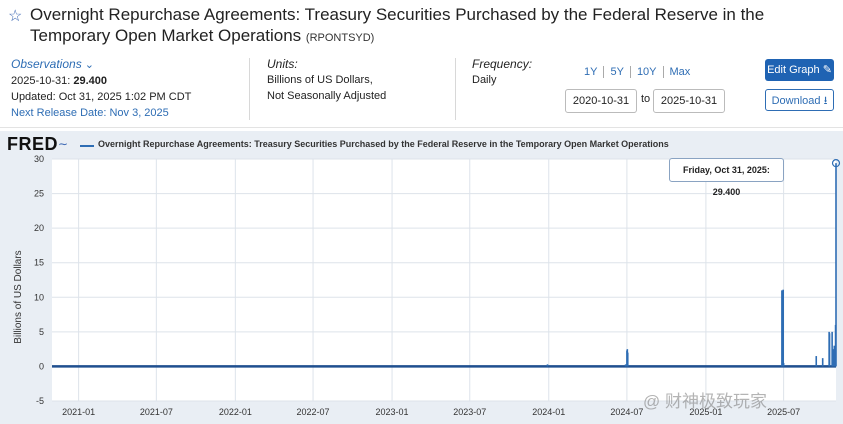  What do you see at coordinates (320, 80) in the screenshot?
I see `units-line1: Billions of US Dollars,` at bounding box center [320, 80].